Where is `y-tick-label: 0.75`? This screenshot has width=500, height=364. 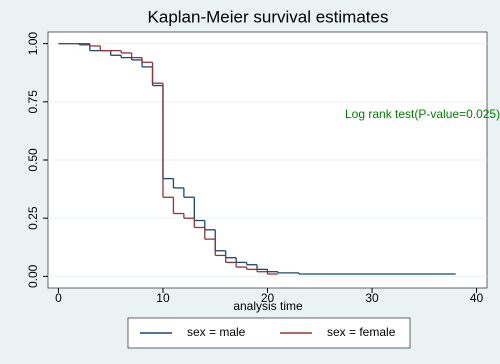 y-tick-label: 0.75 is located at coordinates (33, 102).